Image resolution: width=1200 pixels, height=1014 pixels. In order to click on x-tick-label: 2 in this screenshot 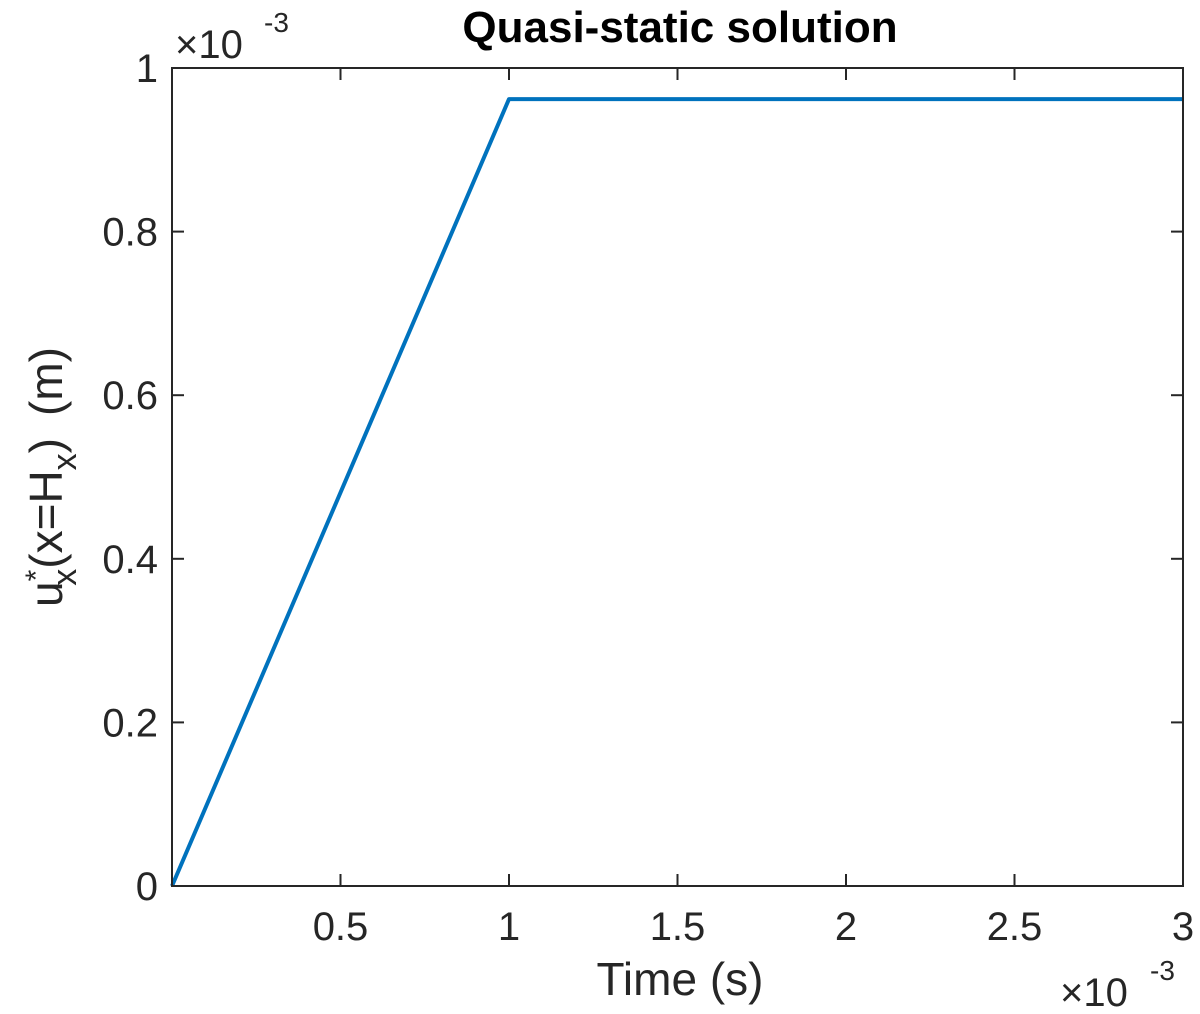, I will do `click(846, 927)`.